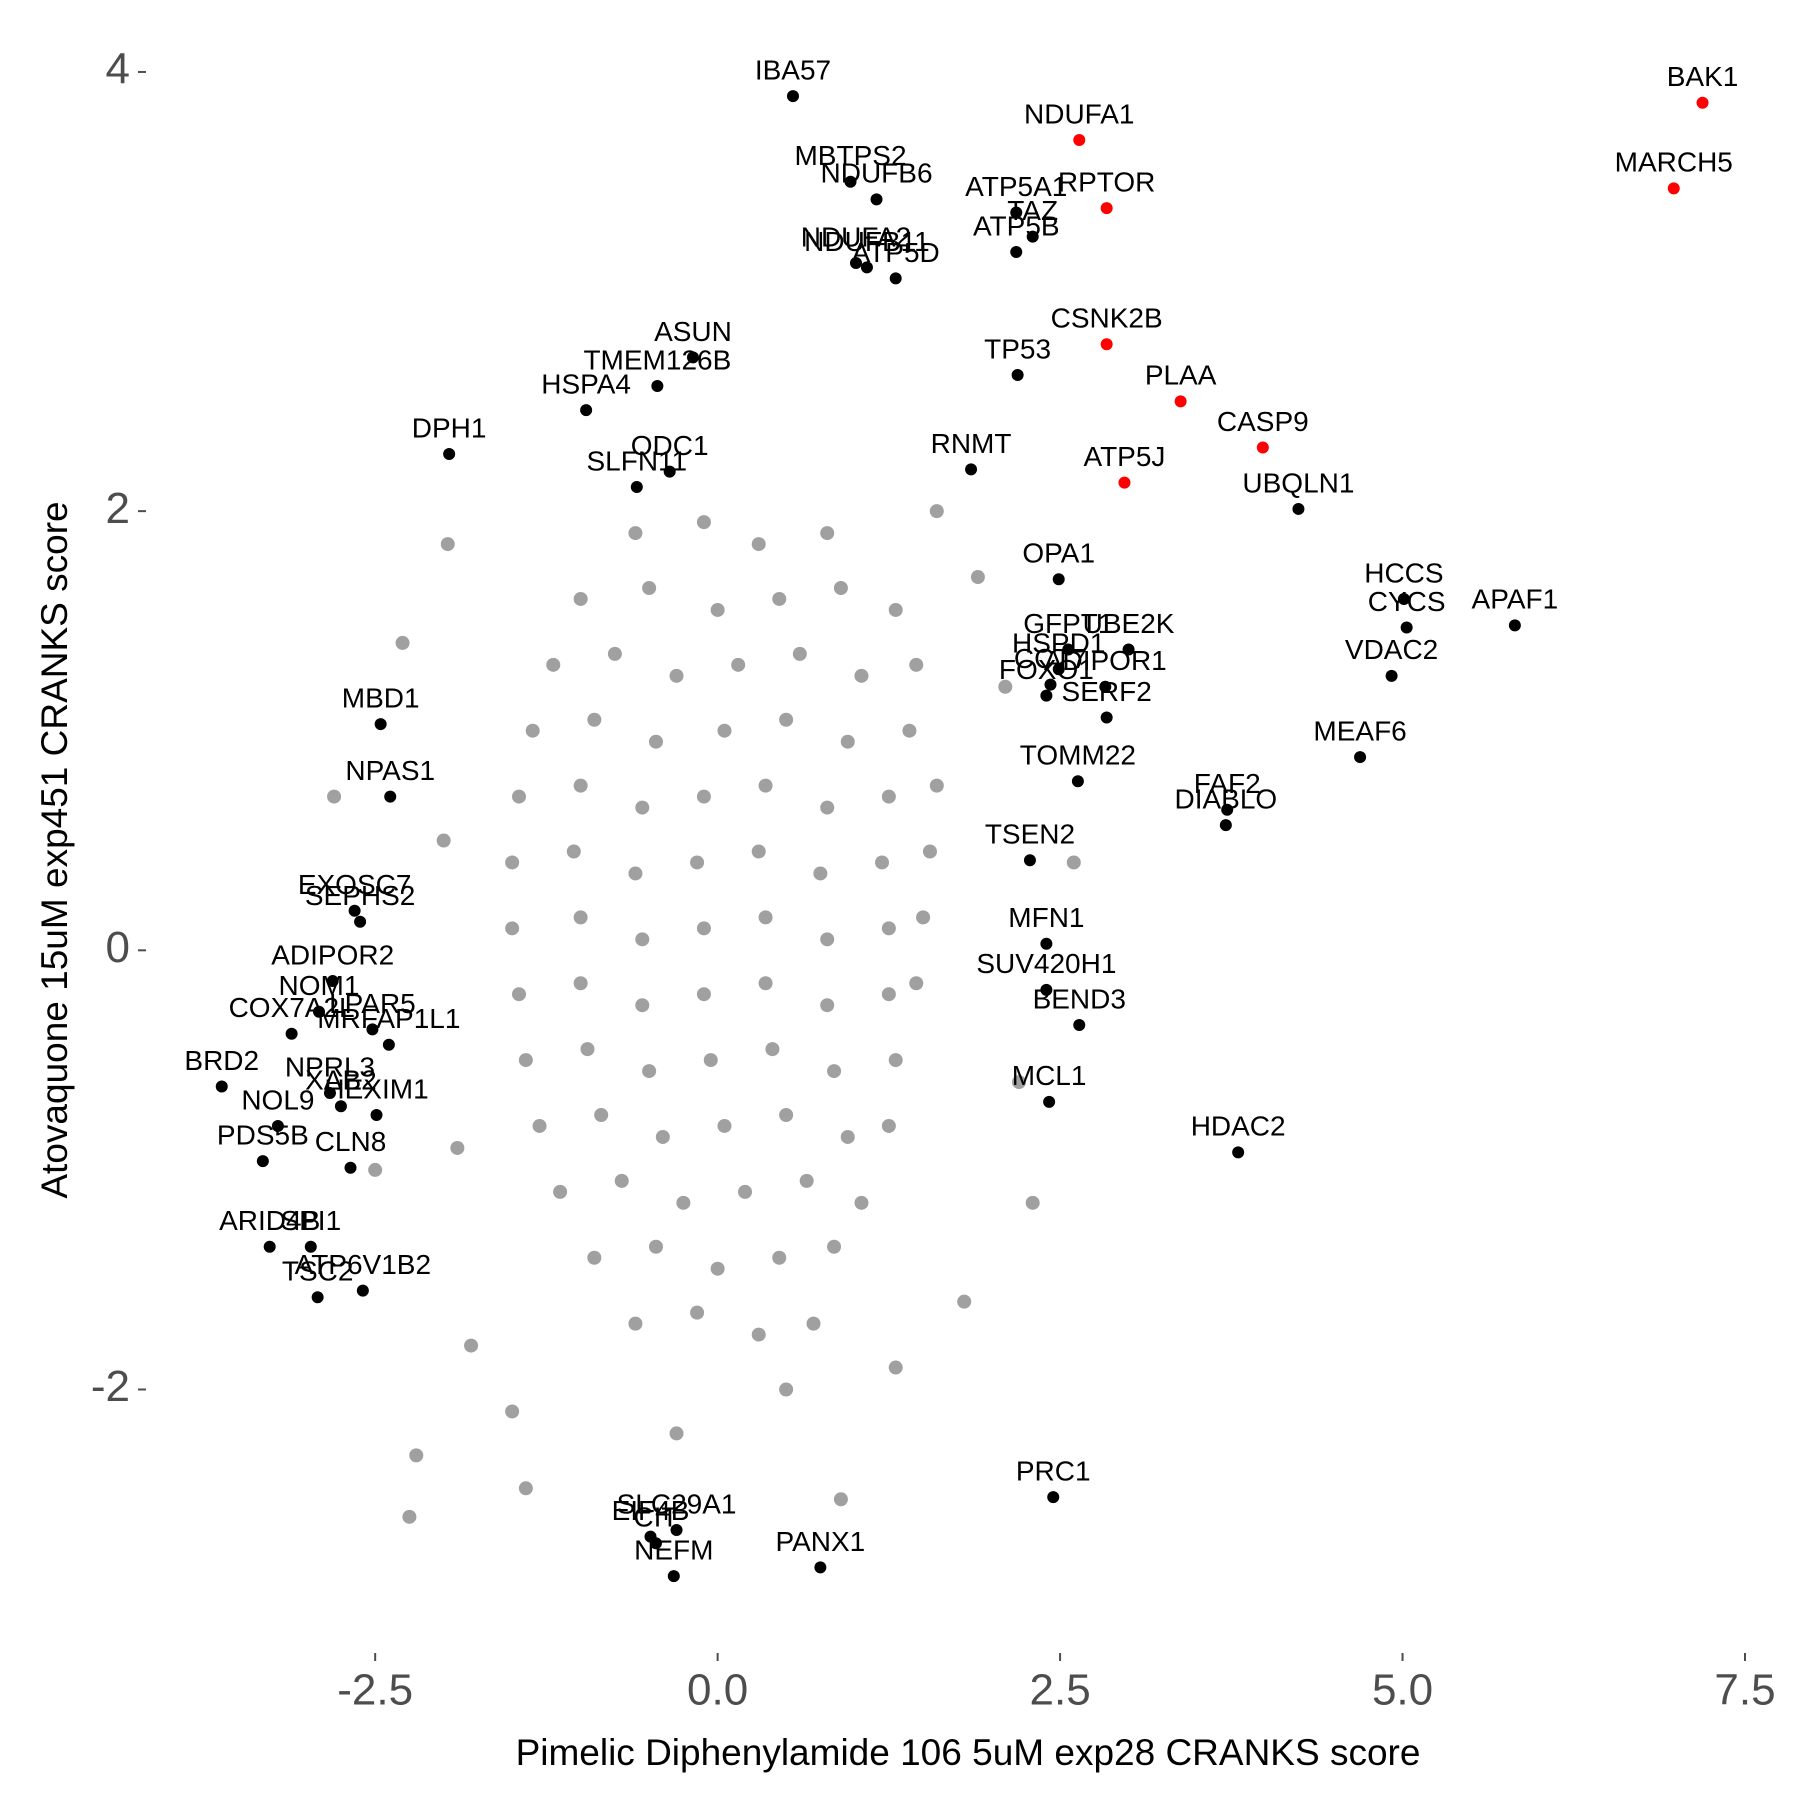  I want to click on point-label: PLAA, so click(1181, 375).